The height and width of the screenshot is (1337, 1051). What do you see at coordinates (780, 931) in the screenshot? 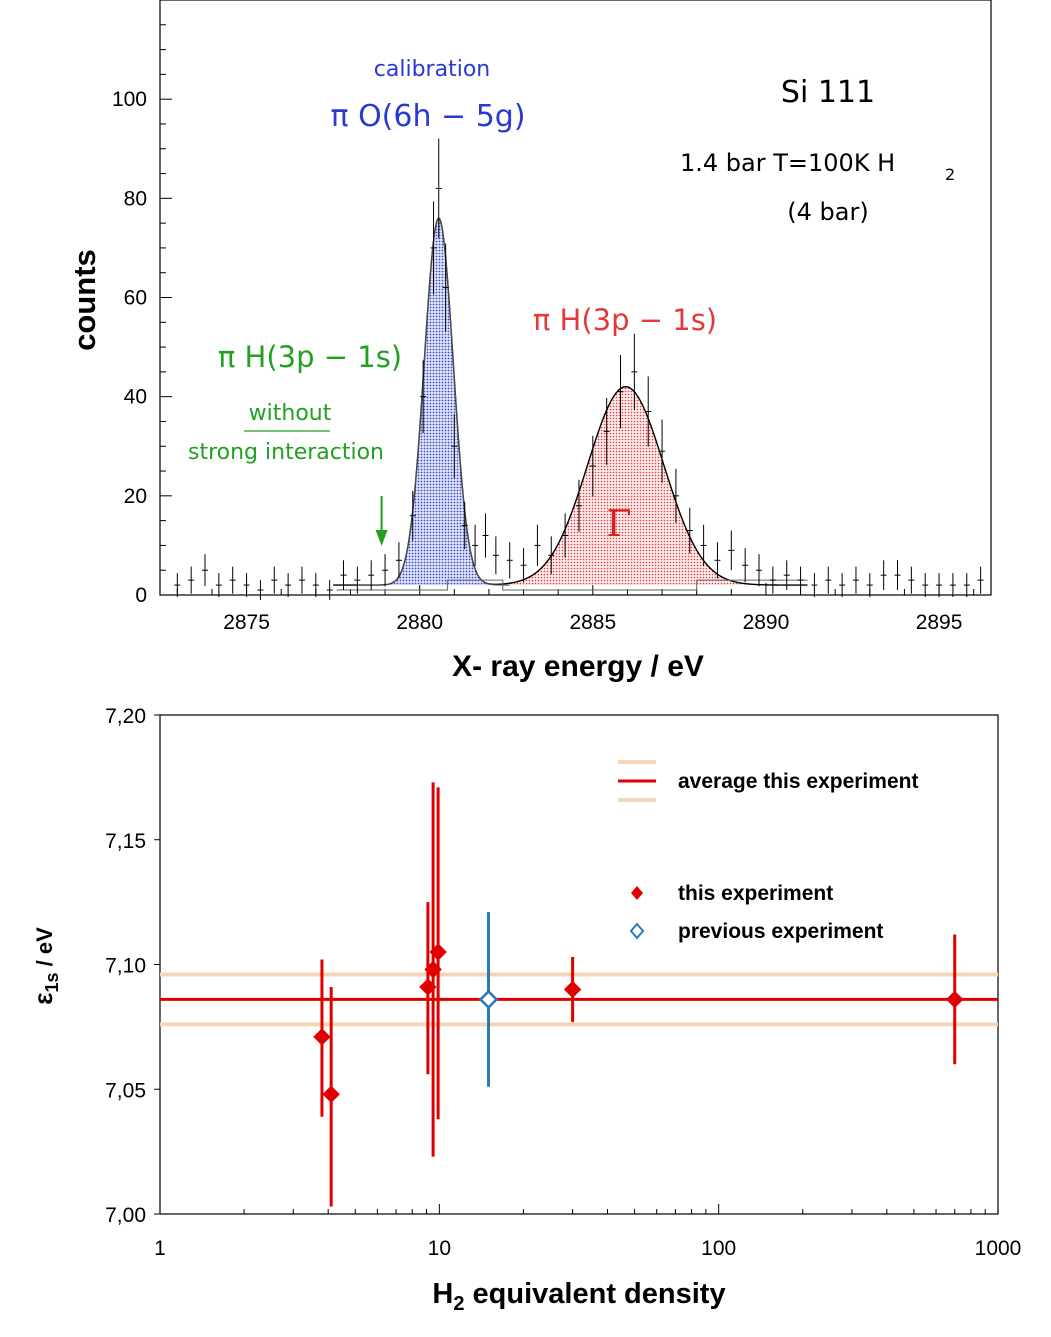
I see `legend-previous-label: previous experiment` at bounding box center [780, 931].